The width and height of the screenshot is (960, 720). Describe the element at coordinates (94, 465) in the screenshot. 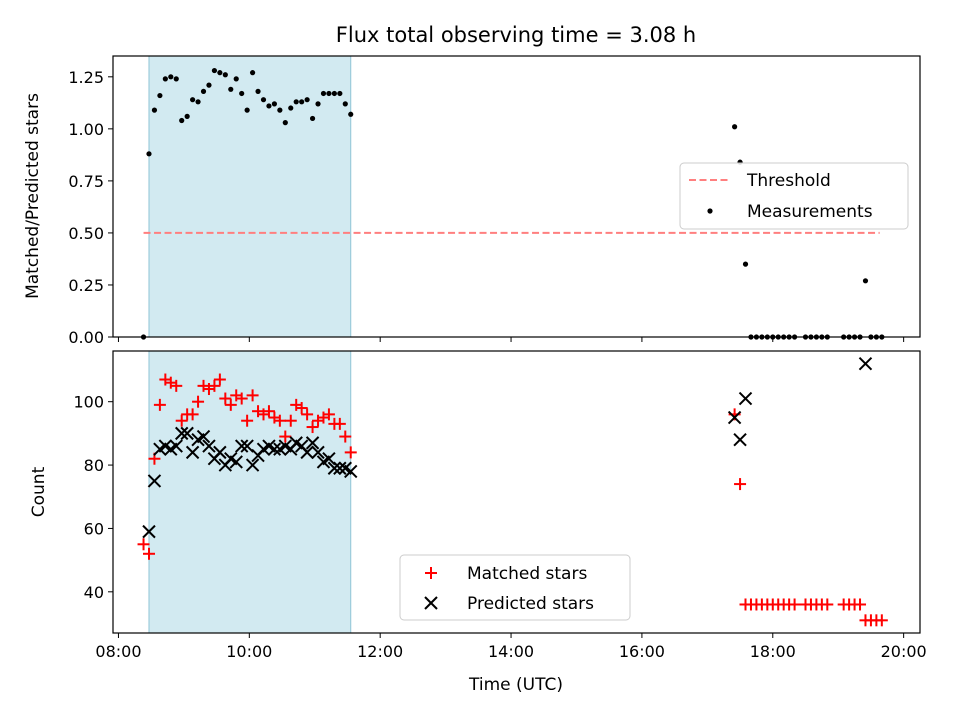

I see `y-tick-label: 80` at that location.